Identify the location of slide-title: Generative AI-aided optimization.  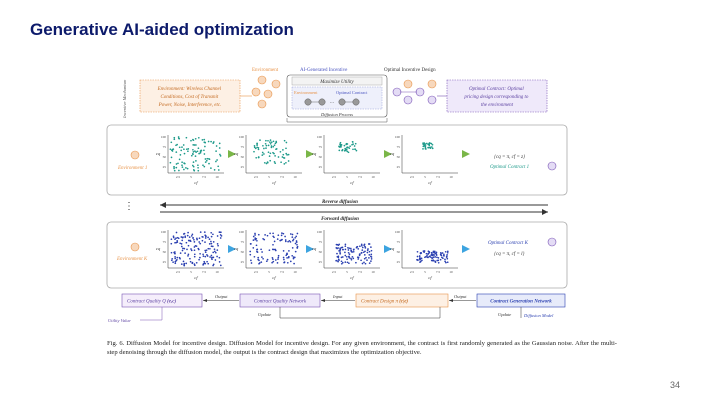
(162, 29).